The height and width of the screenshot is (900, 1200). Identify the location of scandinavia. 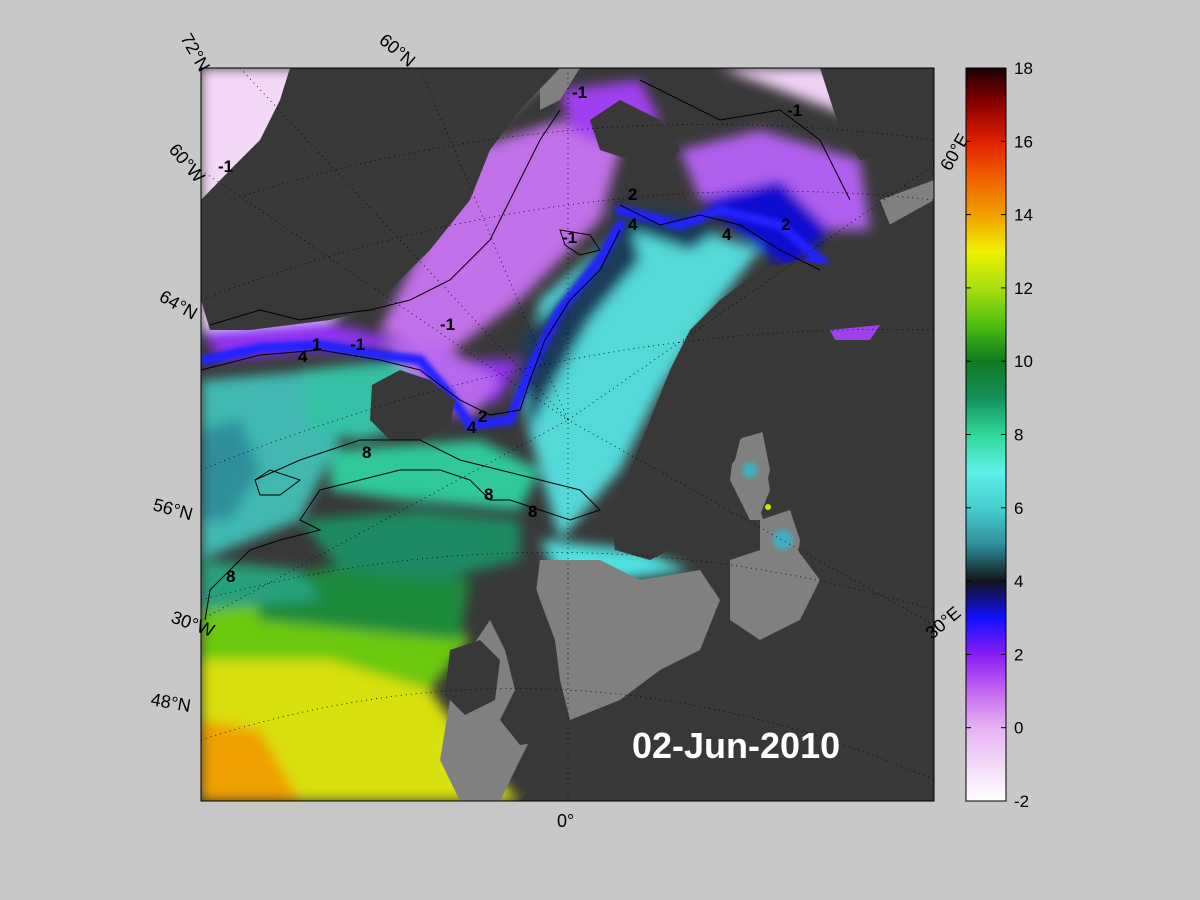
(772, 380).